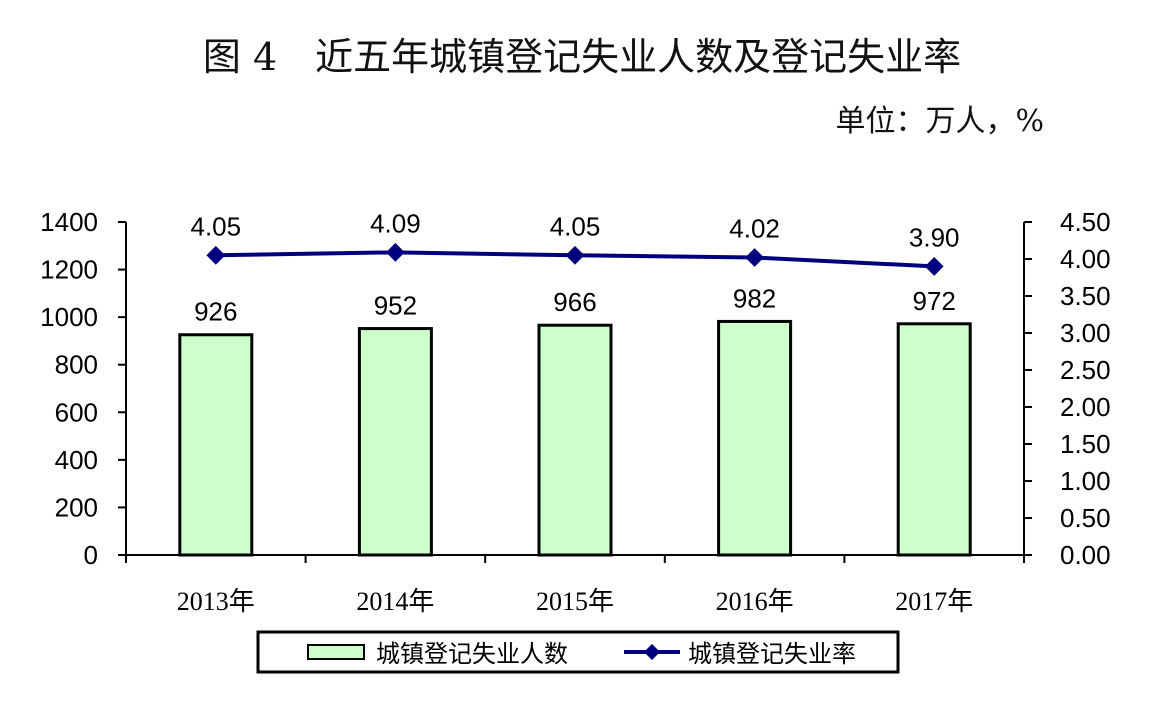 The width and height of the screenshot is (1164, 724). What do you see at coordinates (76, 507) in the screenshot?
I see `y-left-tick-label: 200` at bounding box center [76, 507].